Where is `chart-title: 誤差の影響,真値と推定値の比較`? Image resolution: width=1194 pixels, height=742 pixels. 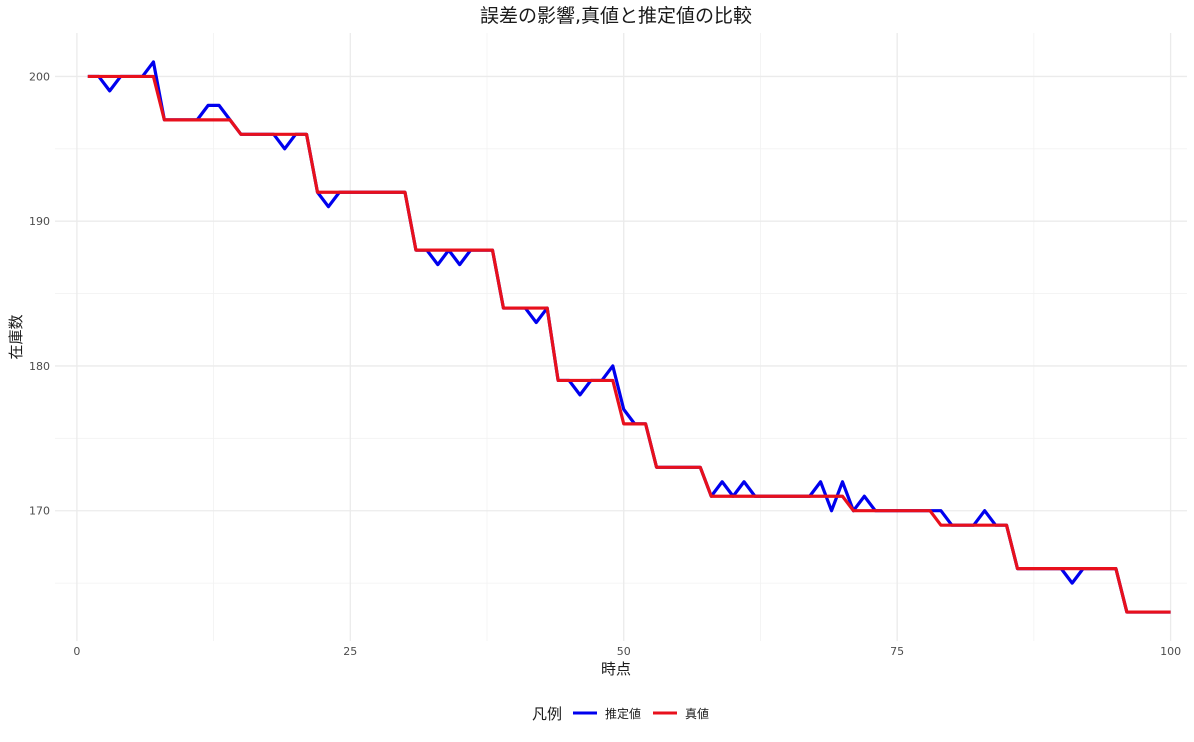 chart-title: 誤差の影響,真値と推定値の比較 is located at coordinates (616, 16).